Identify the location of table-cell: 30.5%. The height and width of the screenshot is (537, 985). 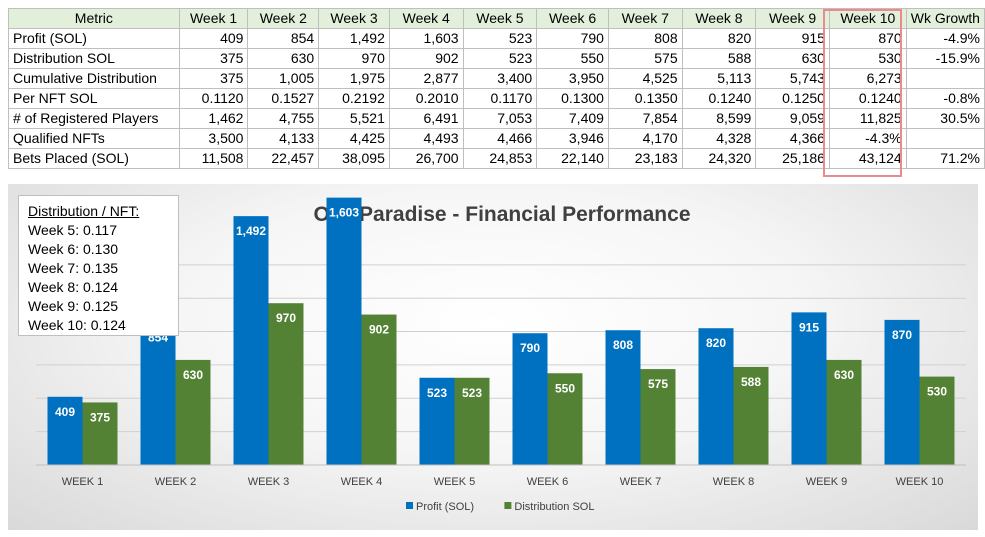
(945, 118).